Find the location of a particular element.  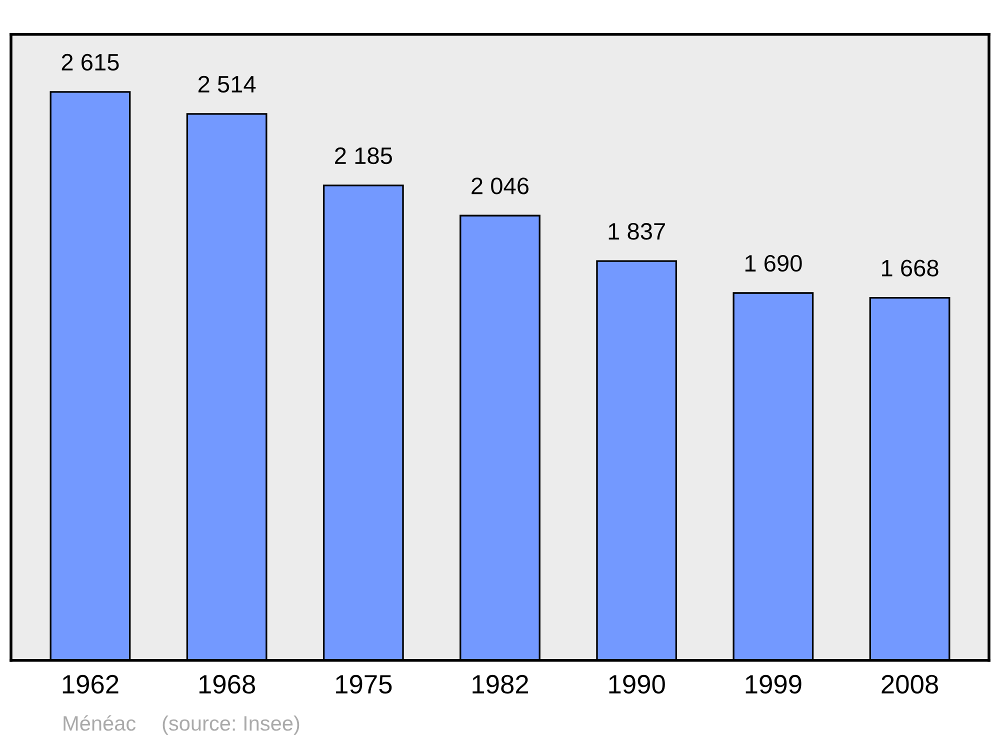

x-tick-label: 1975 is located at coordinates (364, 684).